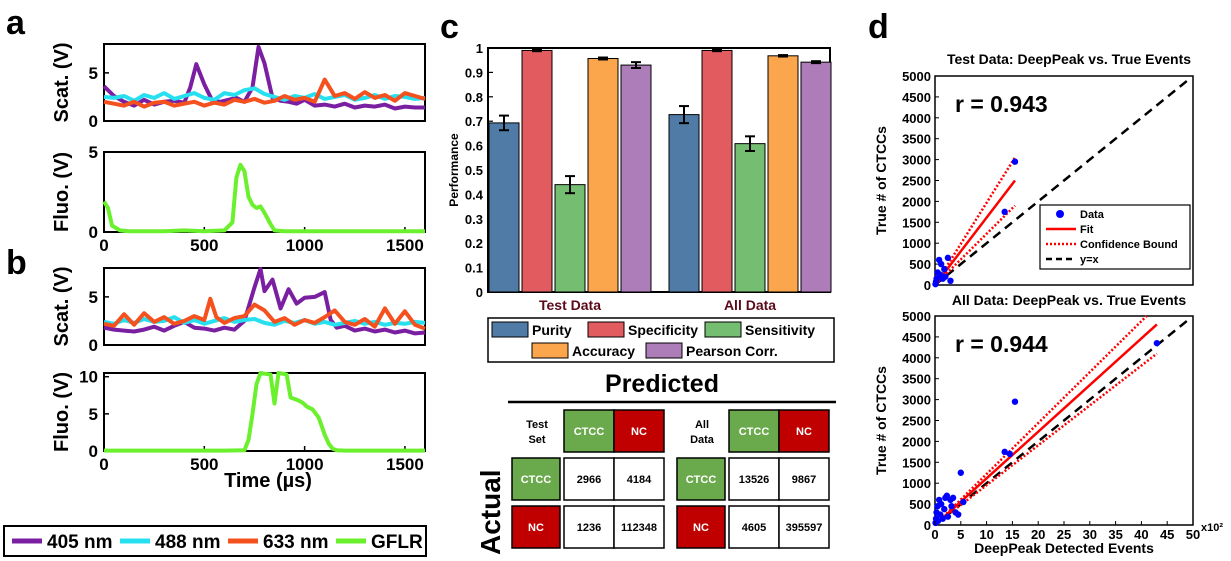 The width and height of the screenshot is (1231, 561). I want to click on d-top-confidence-lower, so click(975, 245).